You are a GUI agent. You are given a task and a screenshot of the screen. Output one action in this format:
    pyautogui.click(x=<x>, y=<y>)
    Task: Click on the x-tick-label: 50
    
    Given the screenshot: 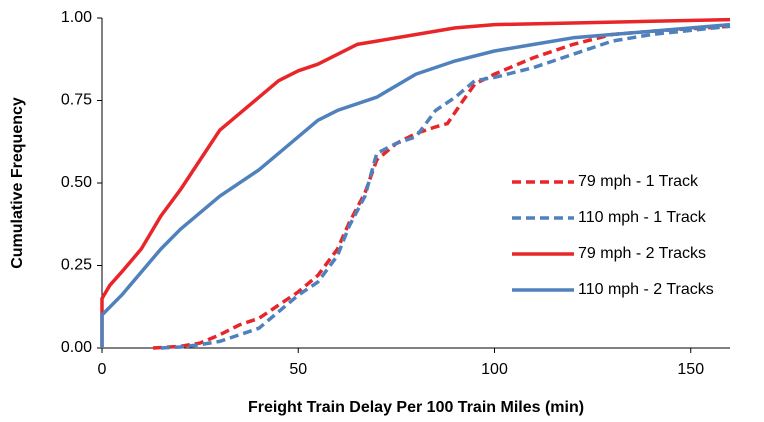 What is the action you would take?
    pyautogui.click(x=298, y=369)
    